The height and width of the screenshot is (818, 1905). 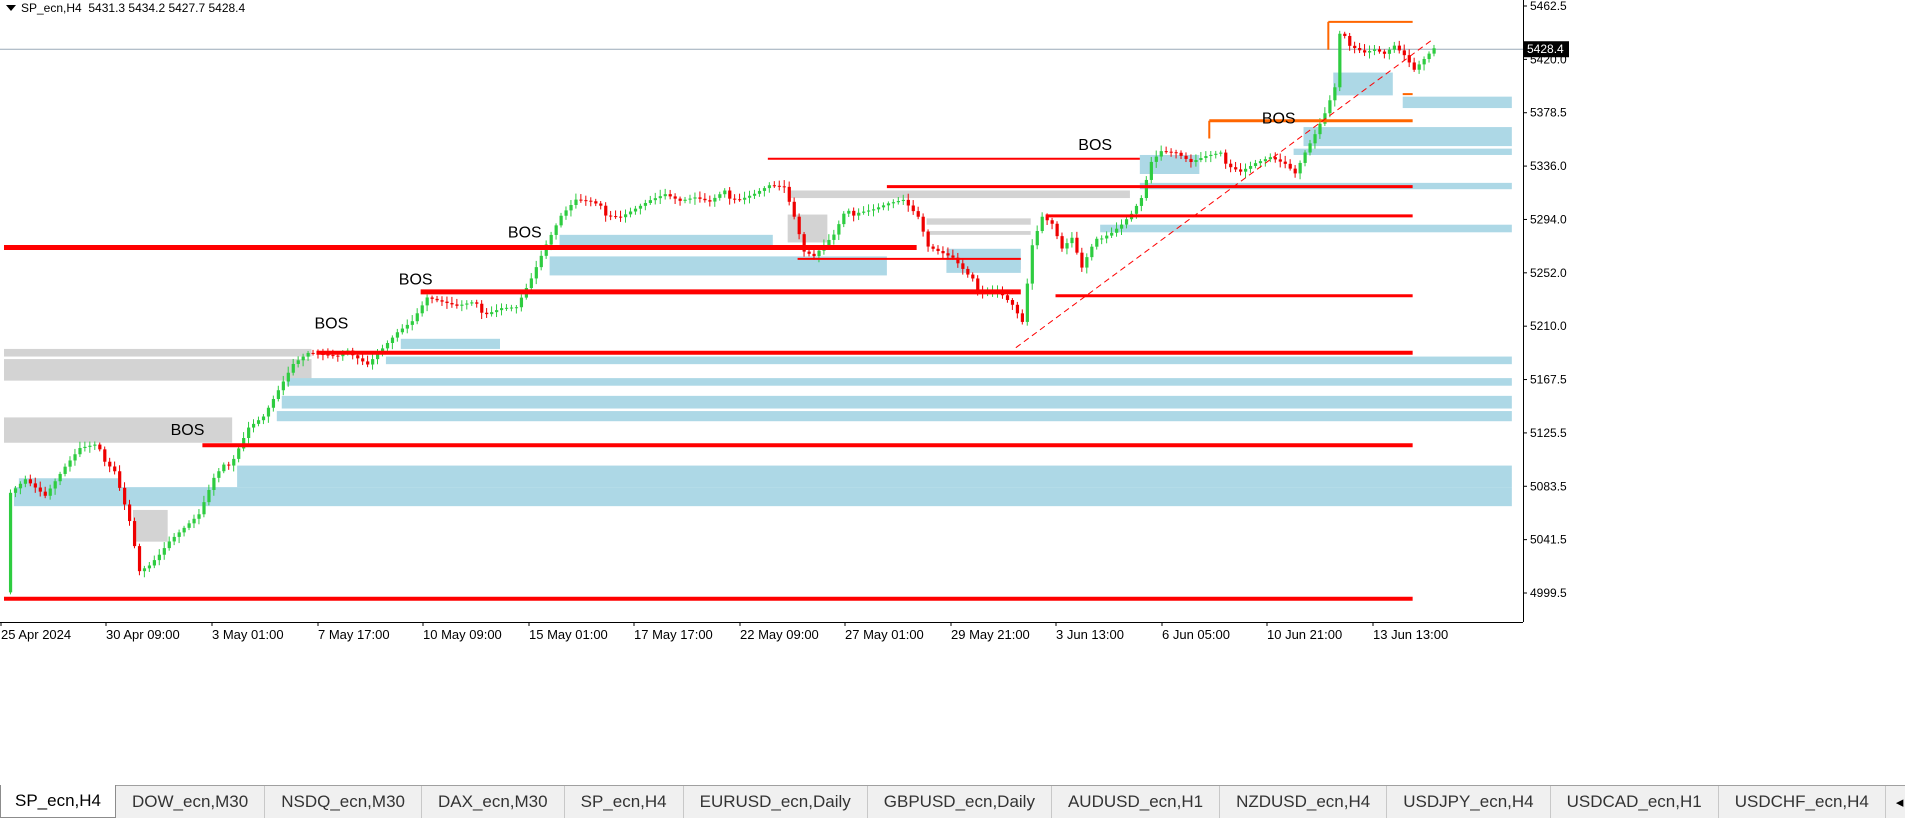 What do you see at coordinates (11, 8) in the screenshot?
I see `collapse-triangle-icon` at bounding box center [11, 8].